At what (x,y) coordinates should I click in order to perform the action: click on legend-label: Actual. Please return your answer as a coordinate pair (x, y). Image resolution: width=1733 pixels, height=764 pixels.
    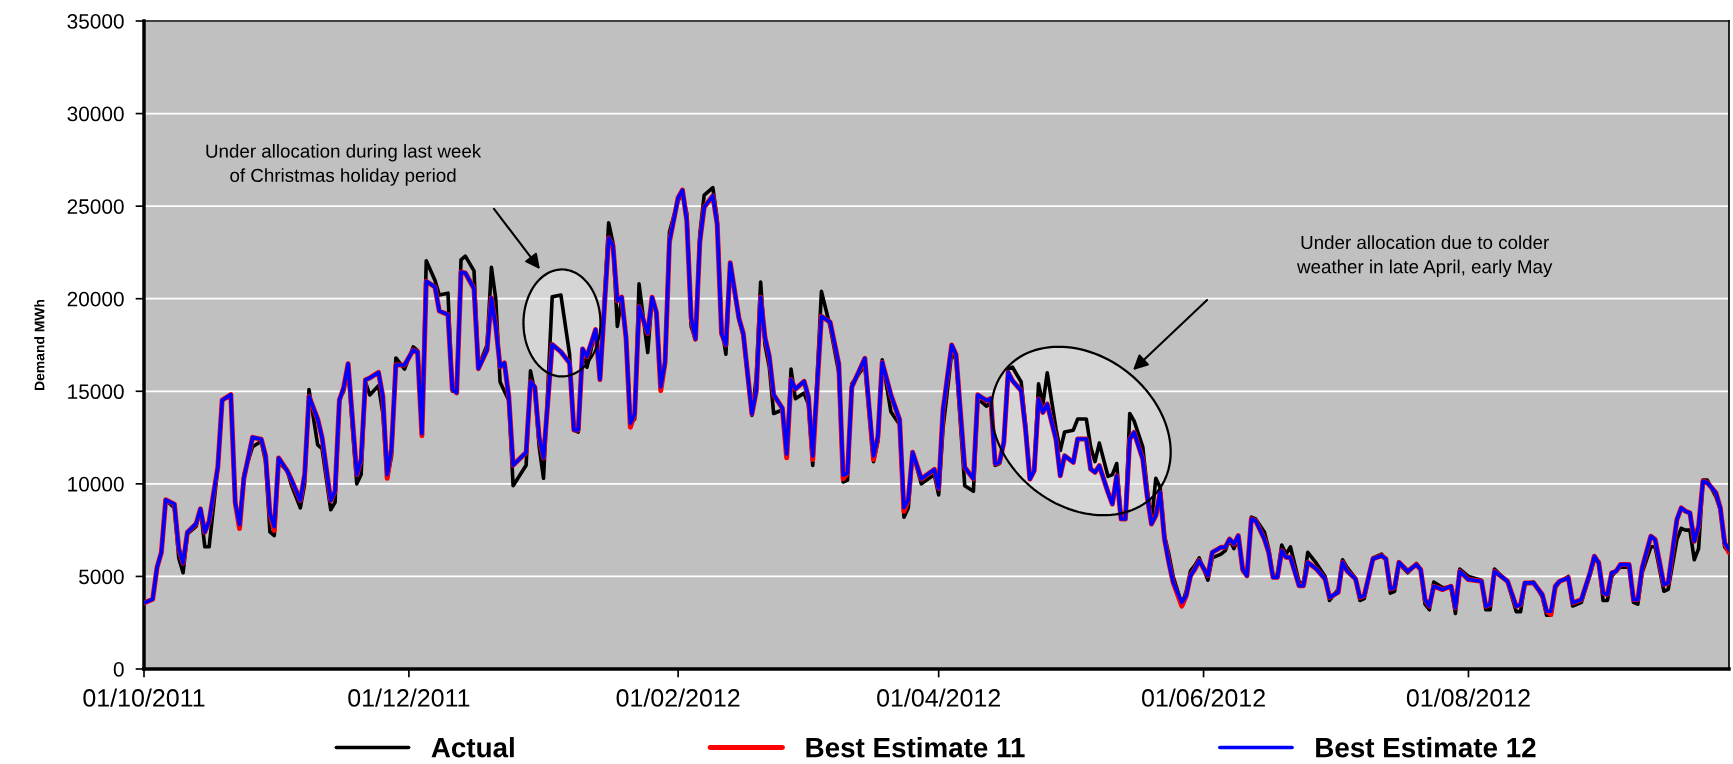
    Looking at the image, I should click on (472, 747).